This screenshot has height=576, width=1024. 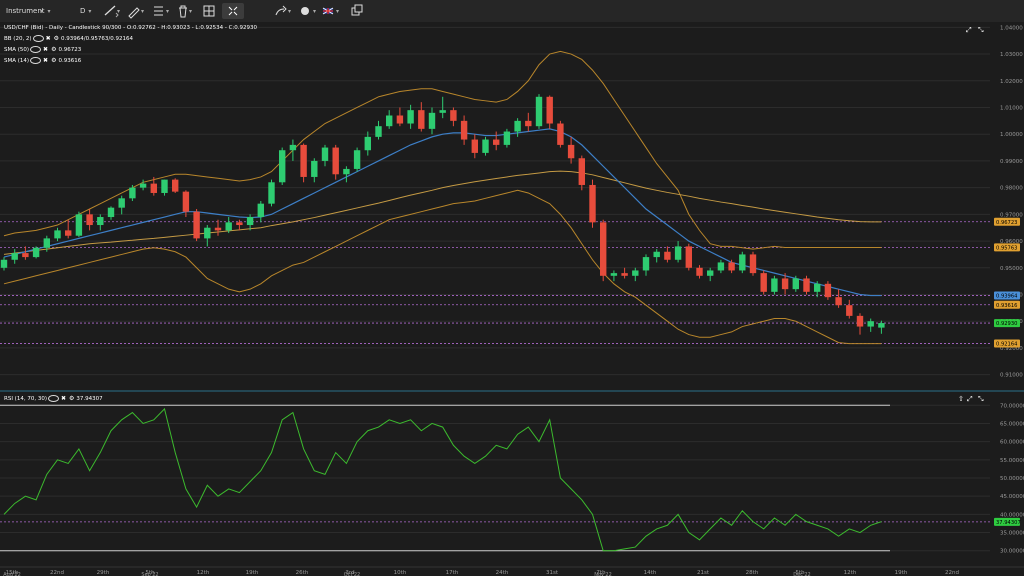 I want to click on date-tick-label: 17th, so click(x=452, y=573).